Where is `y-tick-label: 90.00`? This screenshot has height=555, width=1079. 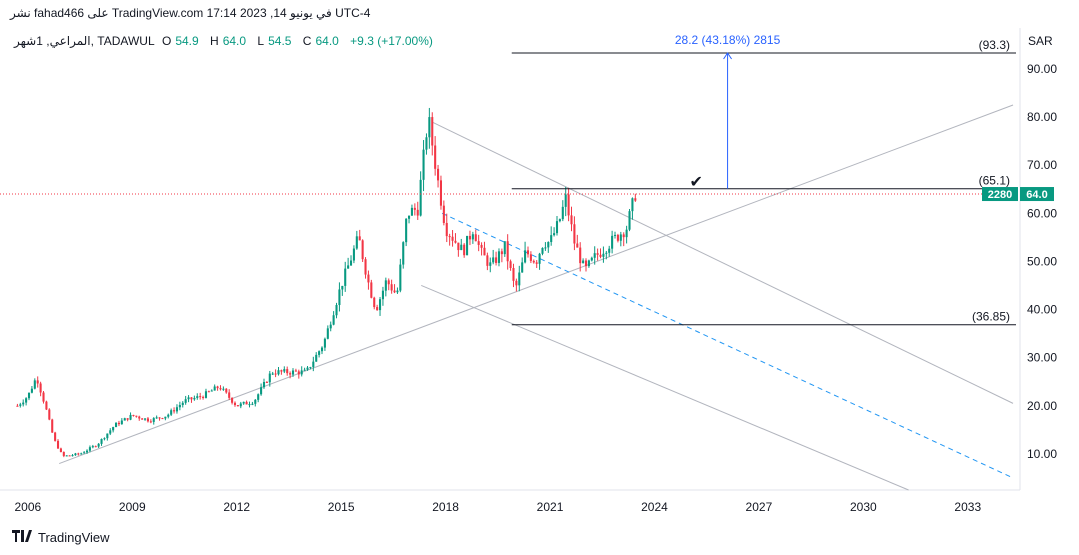 y-tick-label: 90.00 is located at coordinates (1042, 69).